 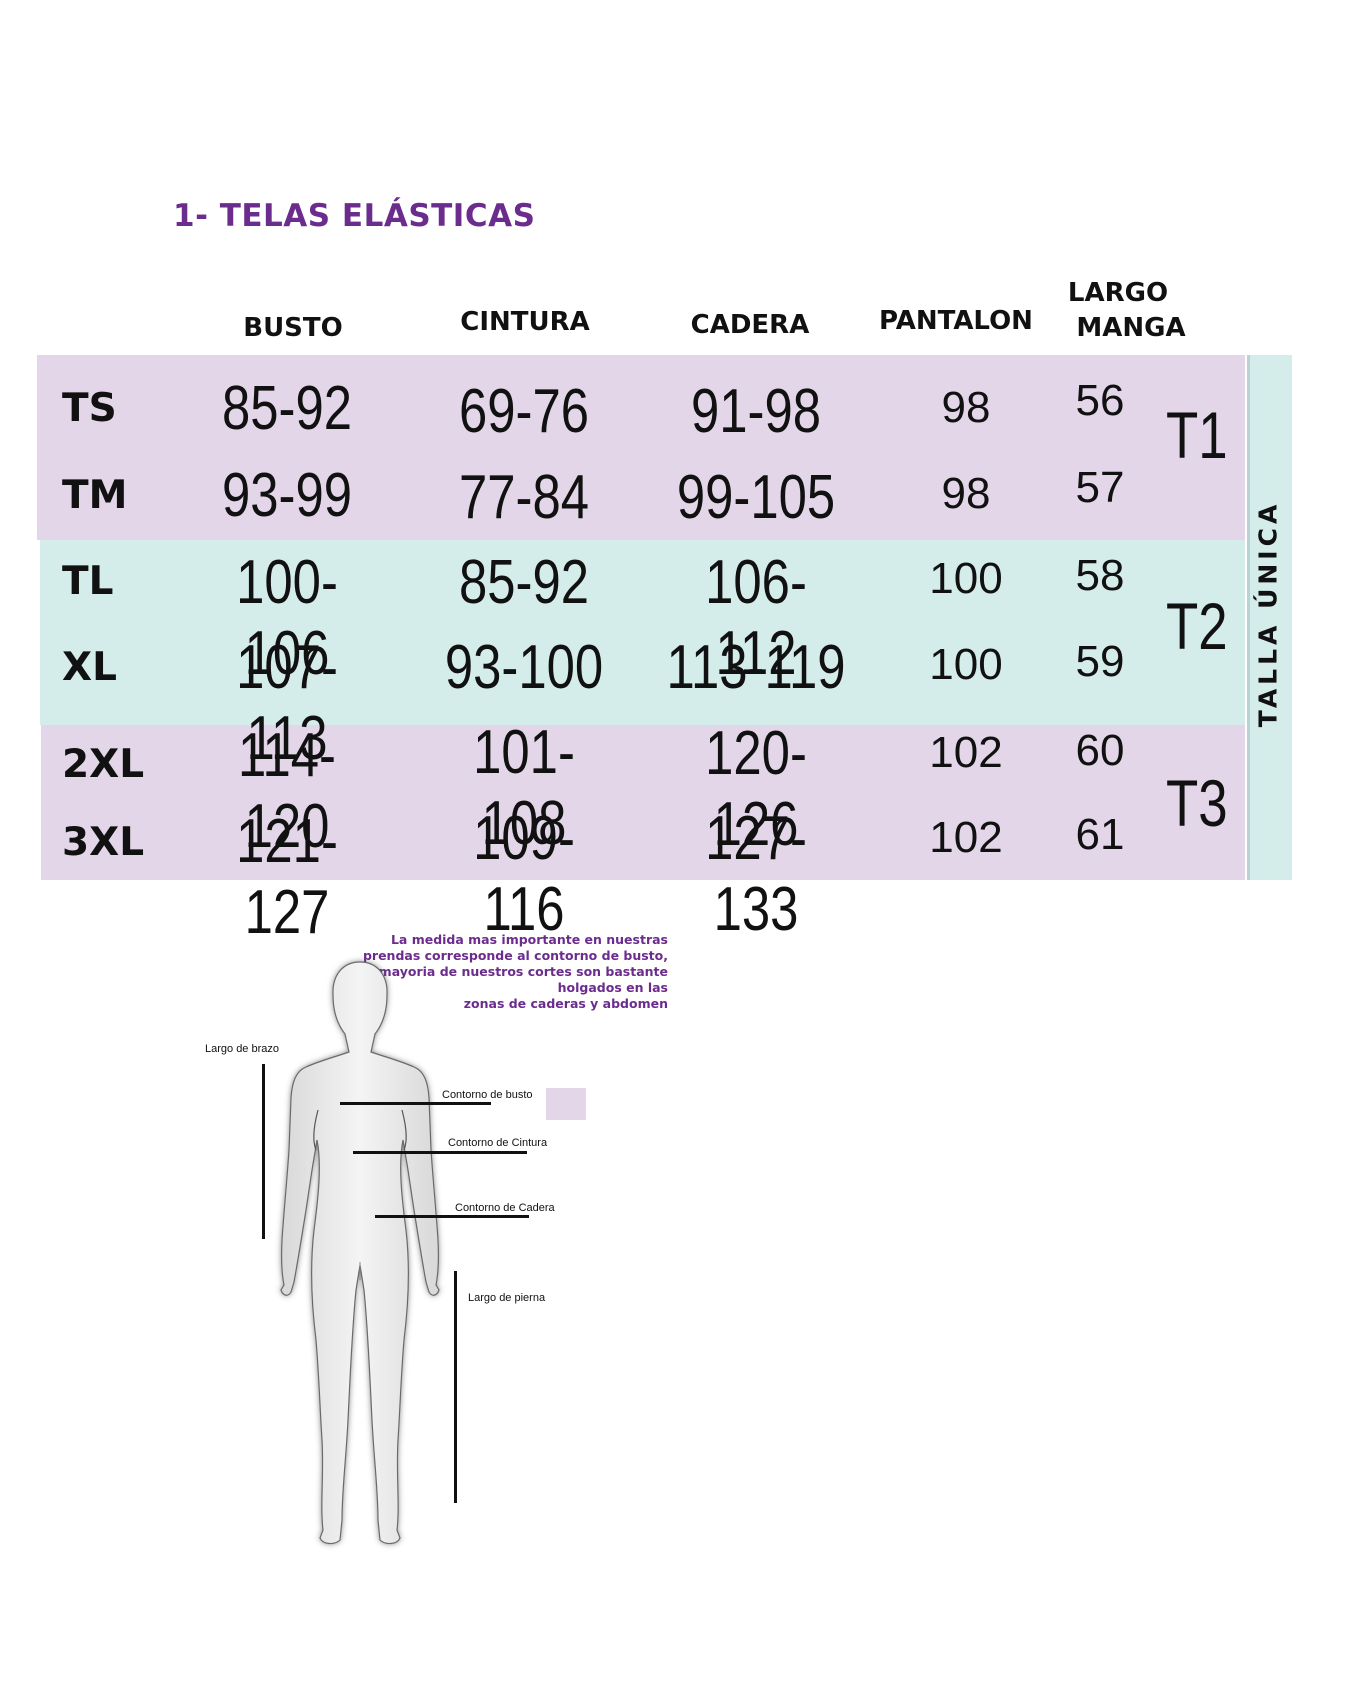 What do you see at coordinates (642, 632) in the screenshot?
I see `band-t2` at bounding box center [642, 632].